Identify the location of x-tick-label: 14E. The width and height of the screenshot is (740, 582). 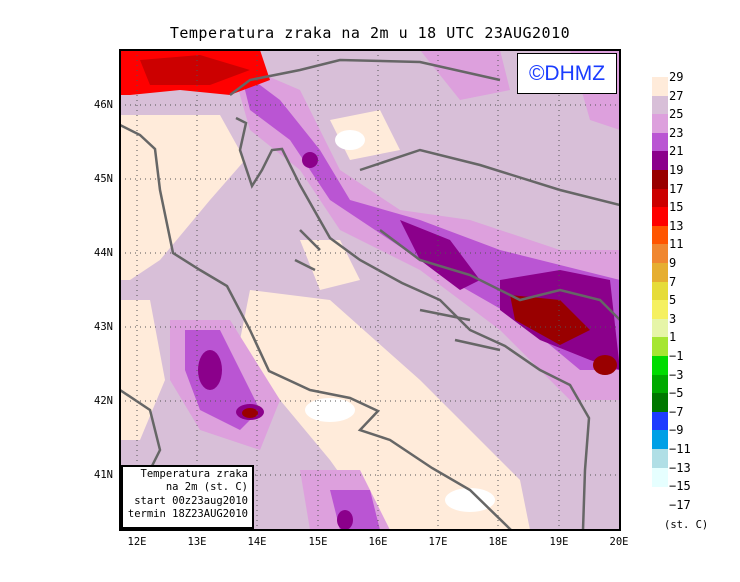
(257, 542).